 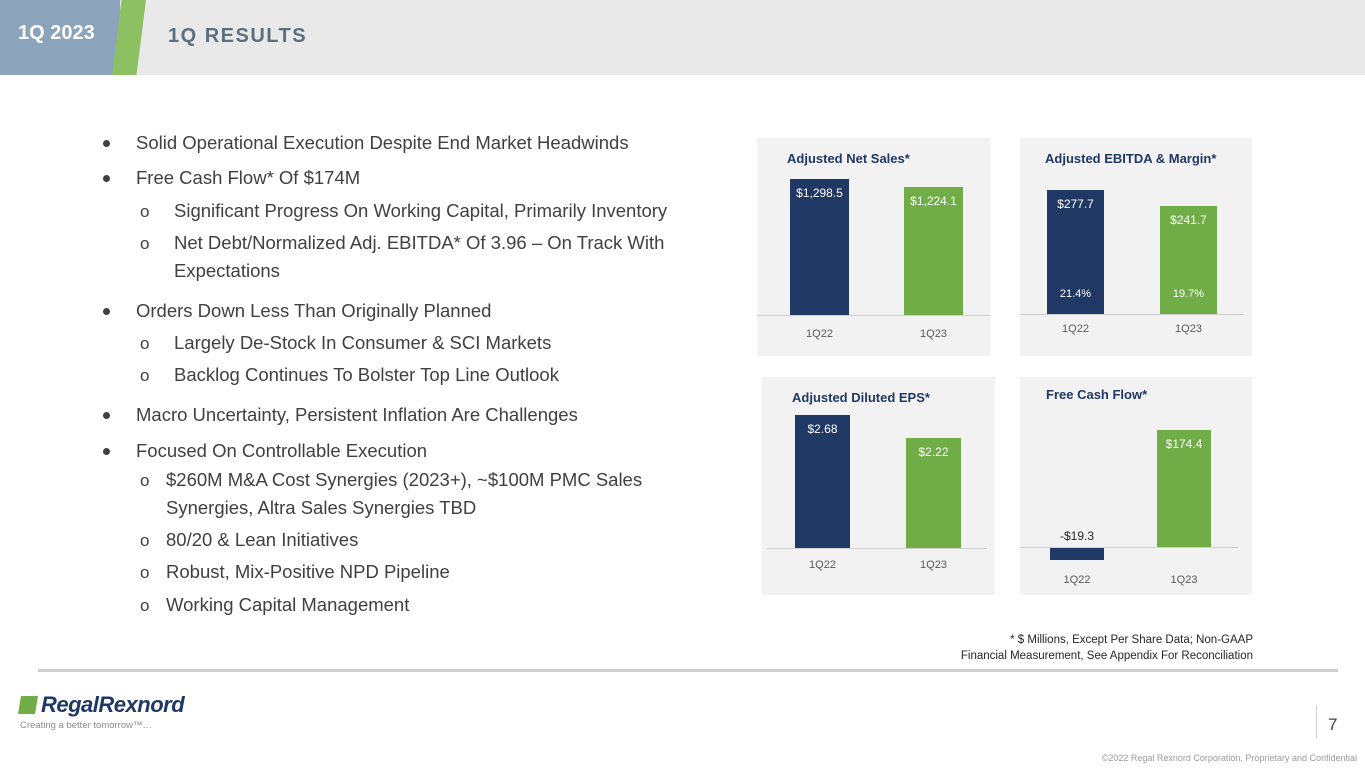 I want to click on chart-free-cash-flow: Free Cash Flow* -$19.3 1Q22 $174.4 1Q23, so click(x=1136, y=486).